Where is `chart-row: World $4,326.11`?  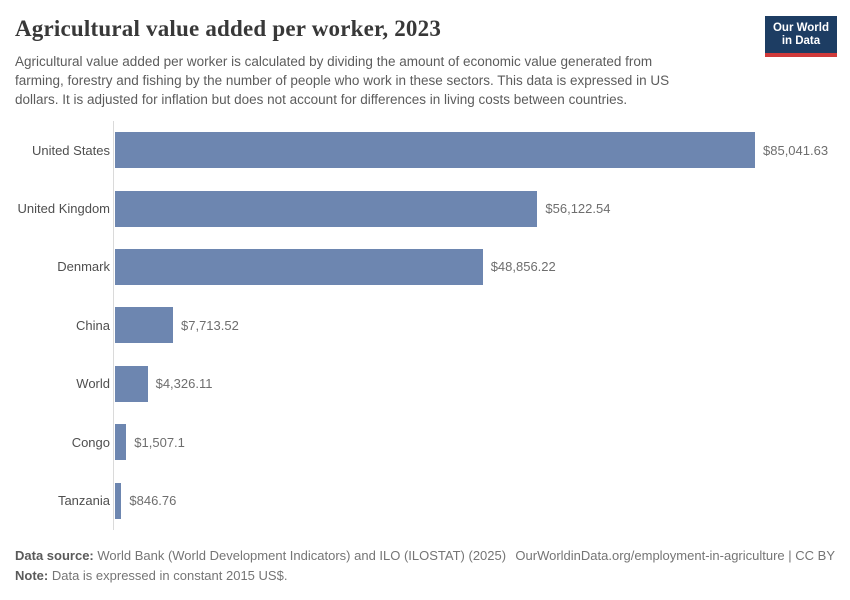 chart-row: World $4,326.11 is located at coordinates (425, 383).